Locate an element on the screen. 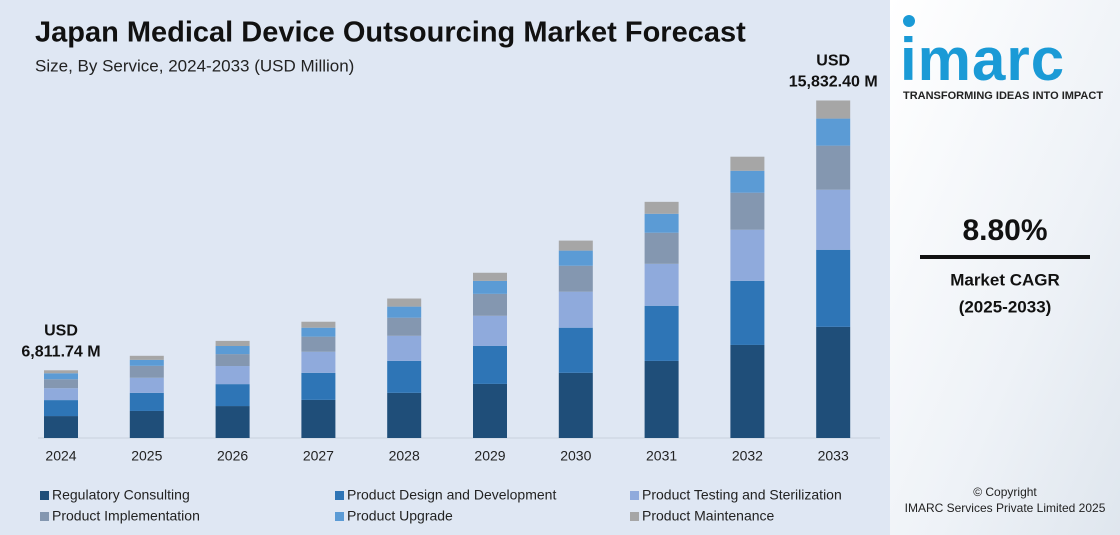 This screenshot has width=1120, height=535. legend-label: Product Upgrade is located at coordinates (400, 516).